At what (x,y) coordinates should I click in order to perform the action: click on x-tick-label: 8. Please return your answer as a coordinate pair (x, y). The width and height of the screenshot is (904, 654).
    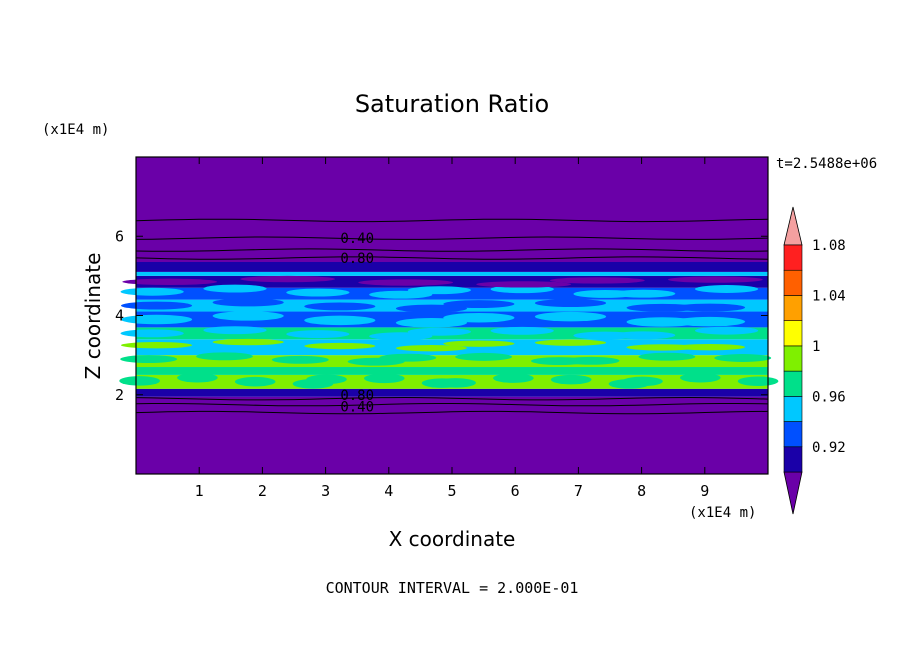
    Looking at the image, I should click on (641, 491).